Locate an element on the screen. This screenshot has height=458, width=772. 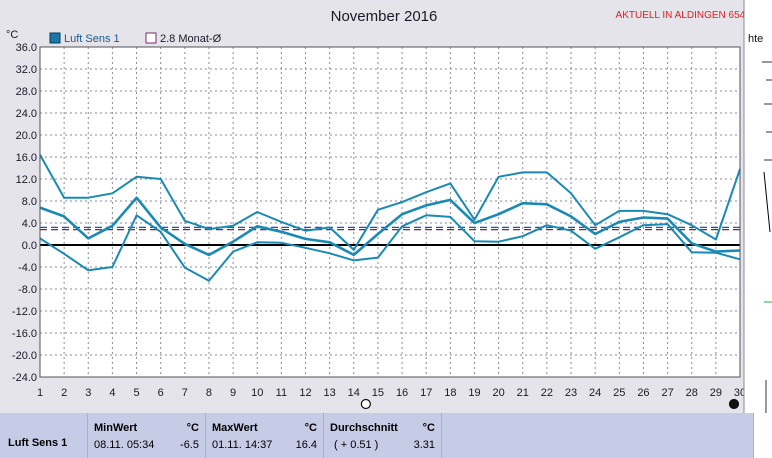
y-tick-label: 20.0 is located at coordinates (26, 136).